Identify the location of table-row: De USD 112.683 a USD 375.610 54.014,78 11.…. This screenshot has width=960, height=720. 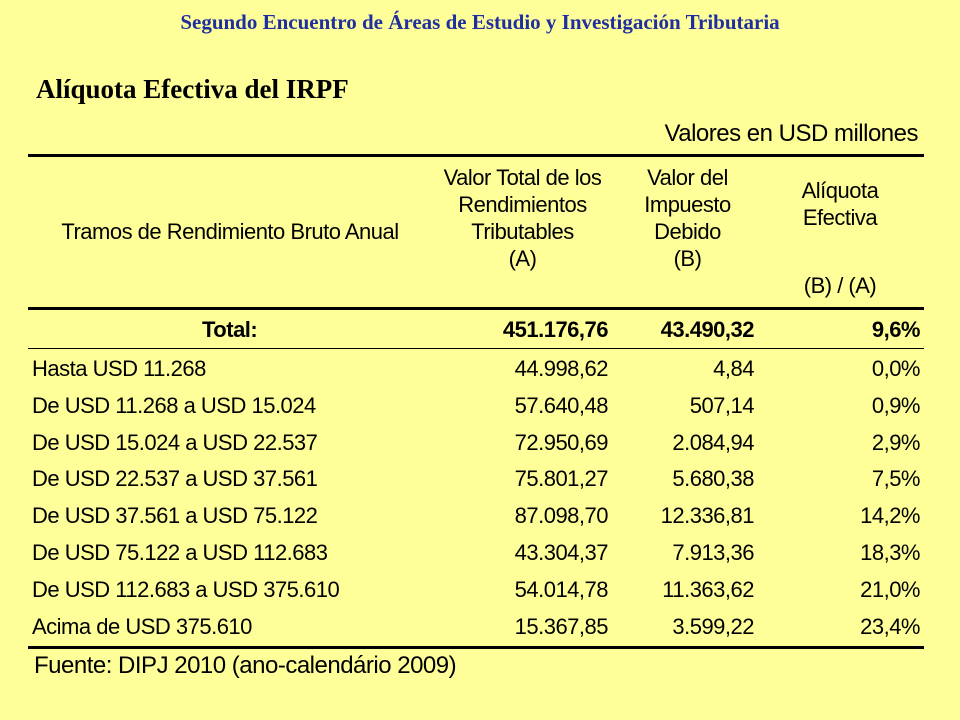
(476, 589).